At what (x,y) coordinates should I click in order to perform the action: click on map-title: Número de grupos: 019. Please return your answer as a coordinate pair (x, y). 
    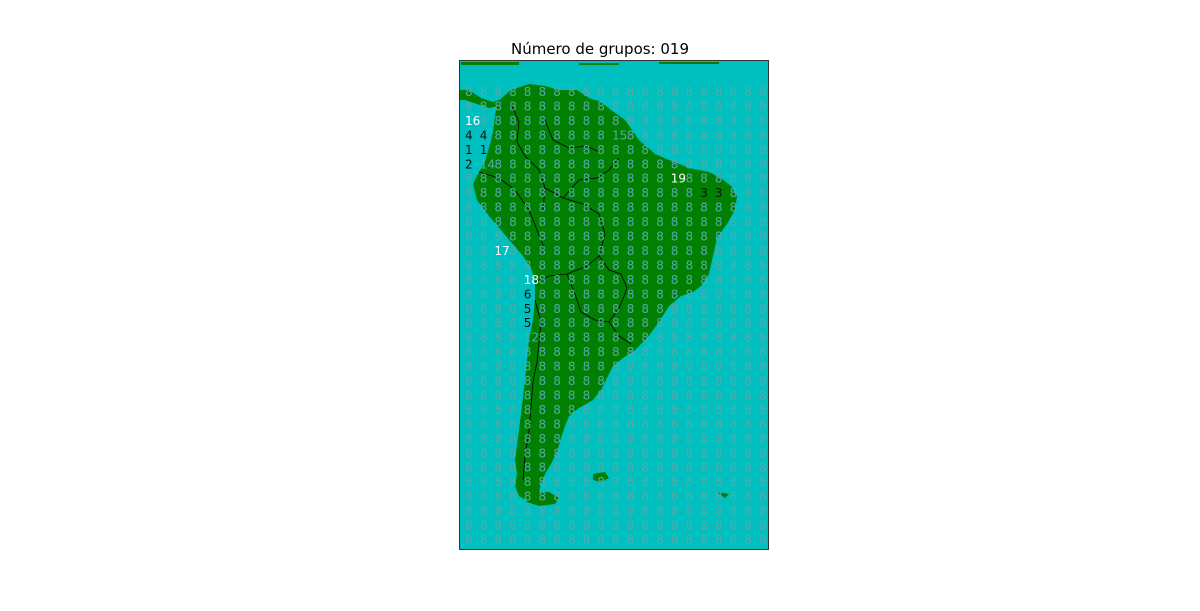
    Looking at the image, I should click on (600, 49).